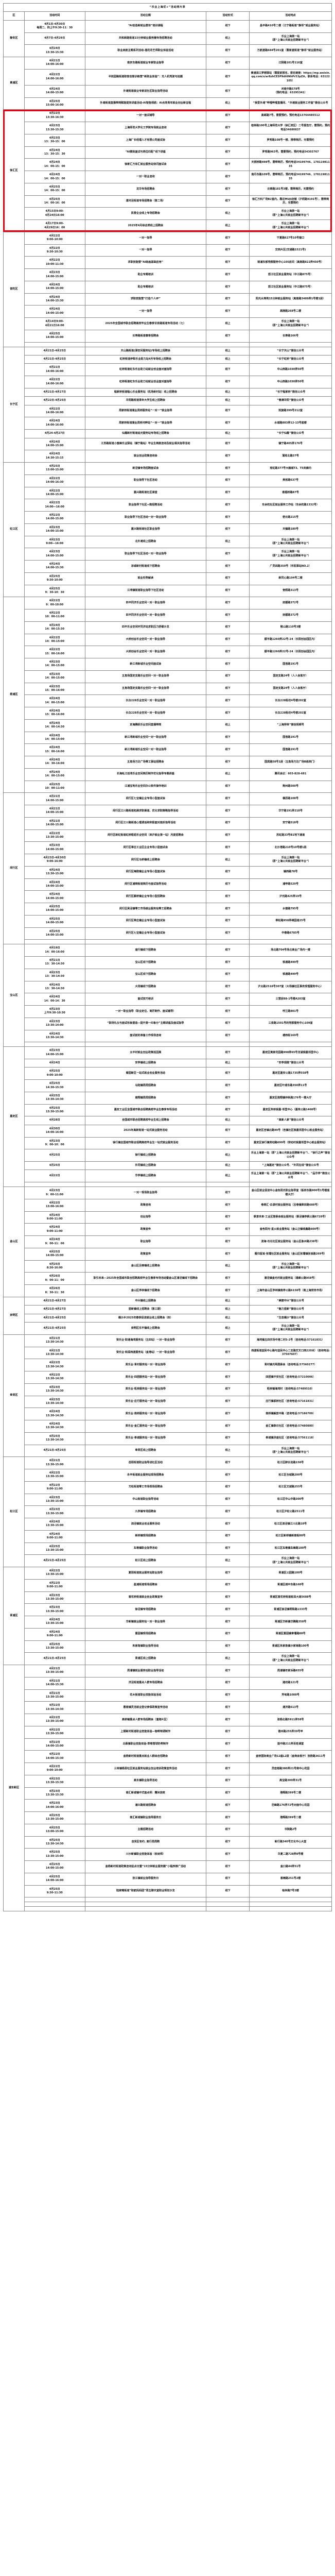  Describe the element at coordinates (54, 250) in the screenshot. I see `cell-time: 4月22日 9:30-10:30` at that location.